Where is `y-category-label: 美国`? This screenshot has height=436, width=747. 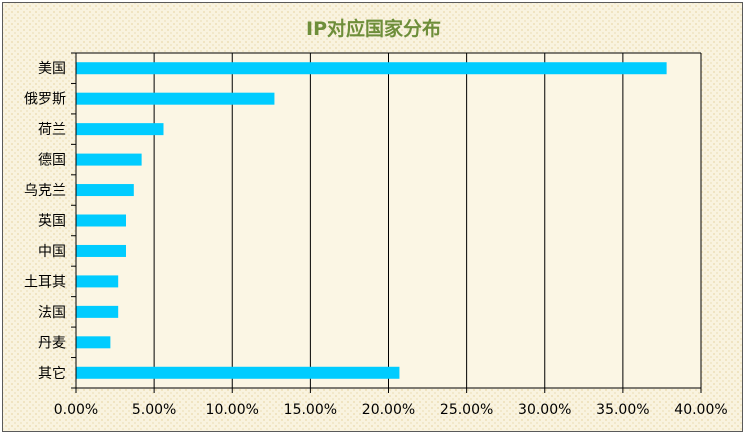
y-category-label: 美国 is located at coordinates (52, 69).